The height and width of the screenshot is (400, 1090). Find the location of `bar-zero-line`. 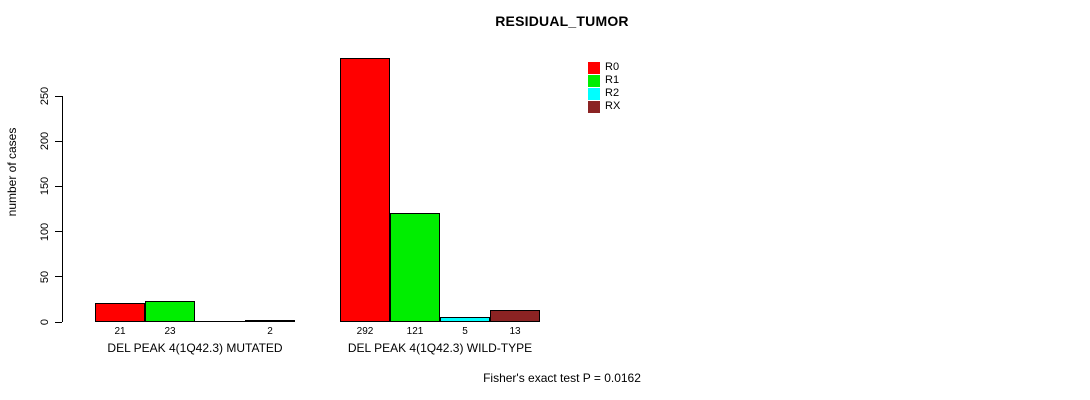

bar-zero-line is located at coordinates (220, 321).